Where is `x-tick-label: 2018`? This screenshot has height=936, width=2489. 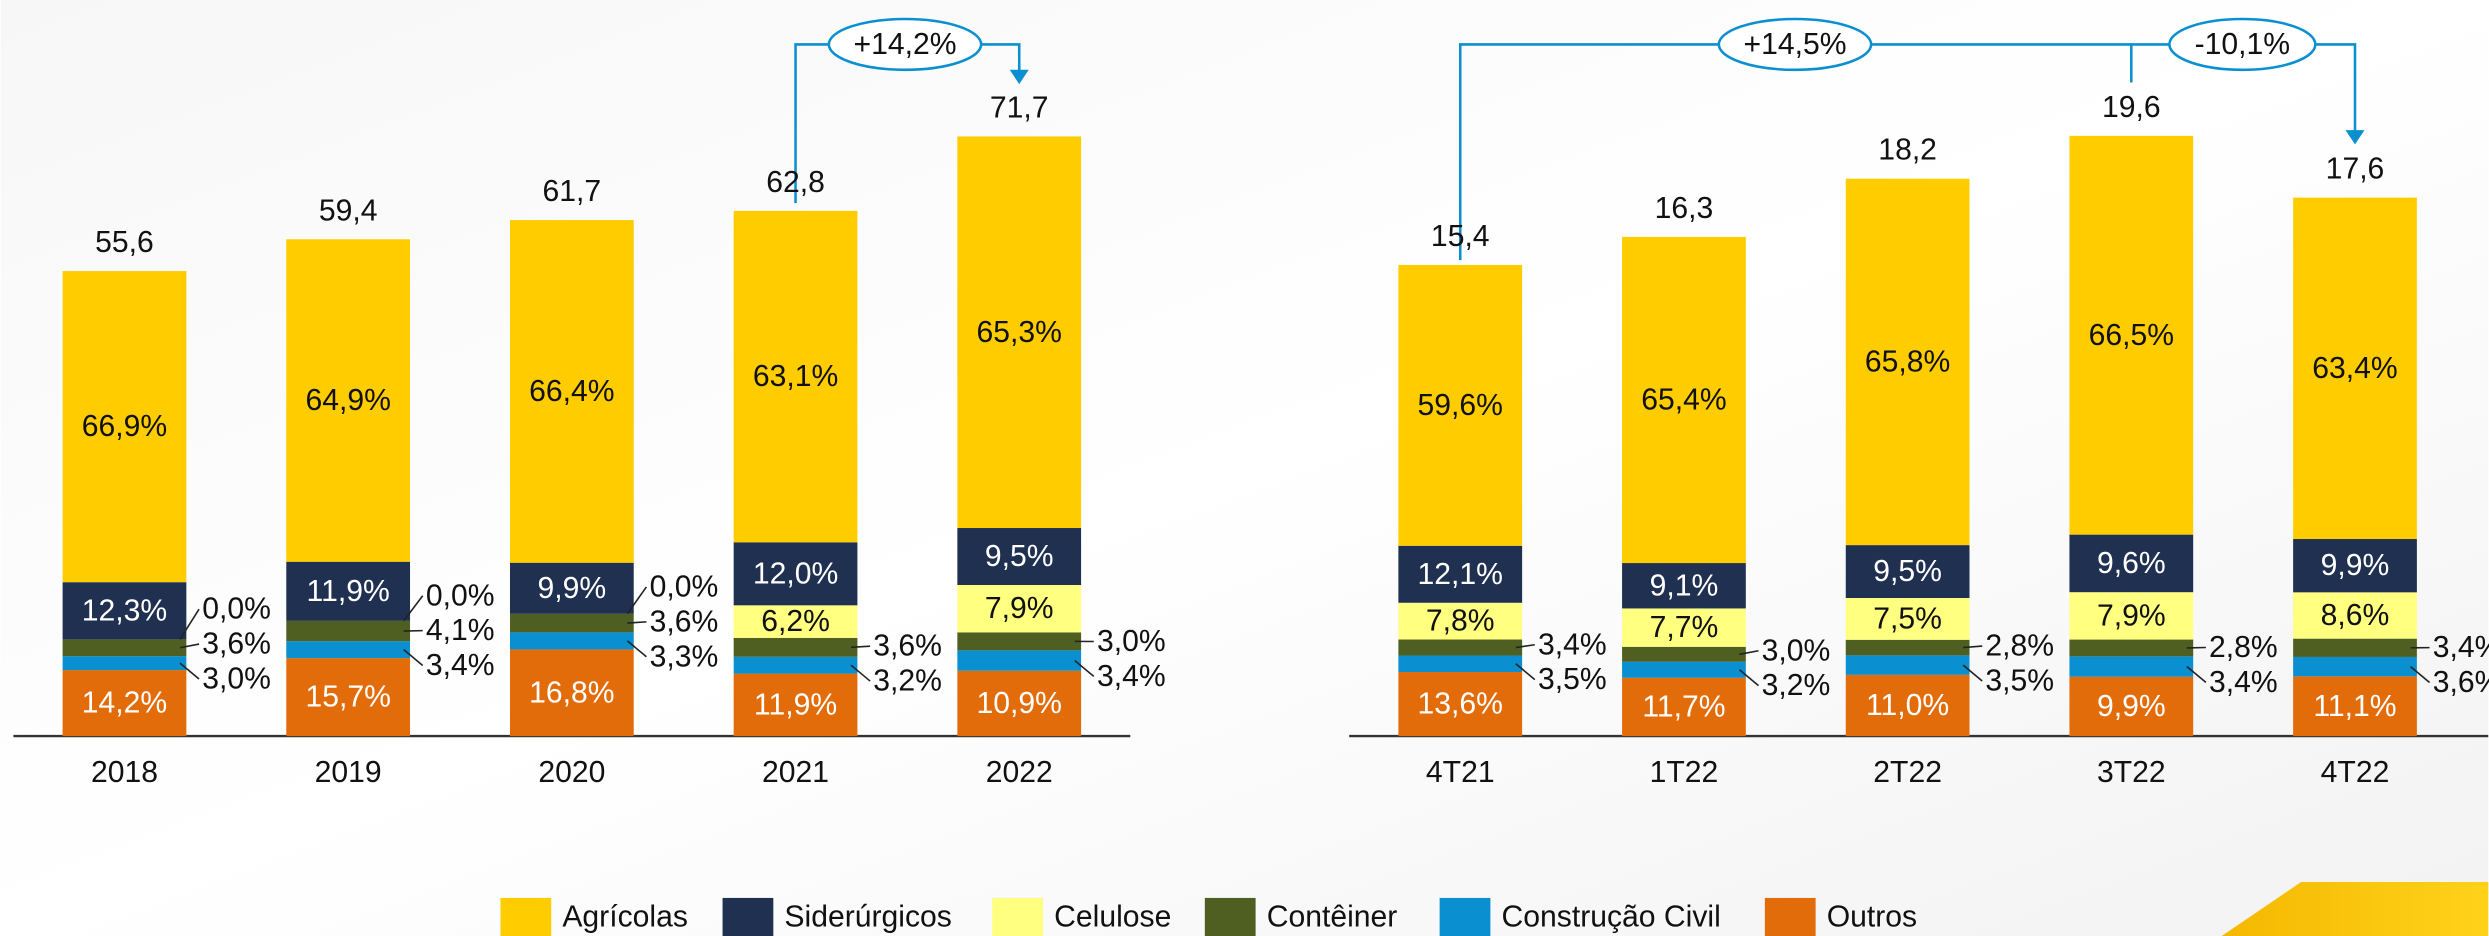 x-tick-label: 2018 is located at coordinates (124, 772).